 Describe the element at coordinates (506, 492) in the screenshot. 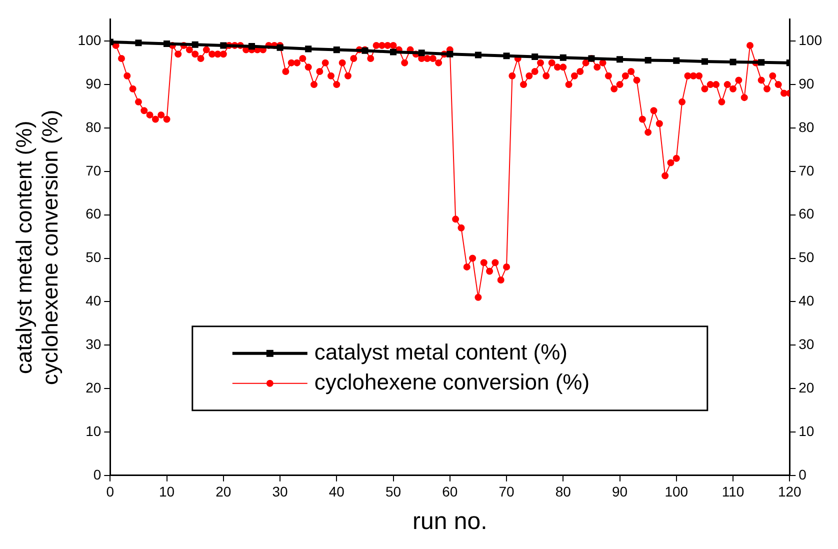

I see `x-tick-label: 70` at that location.